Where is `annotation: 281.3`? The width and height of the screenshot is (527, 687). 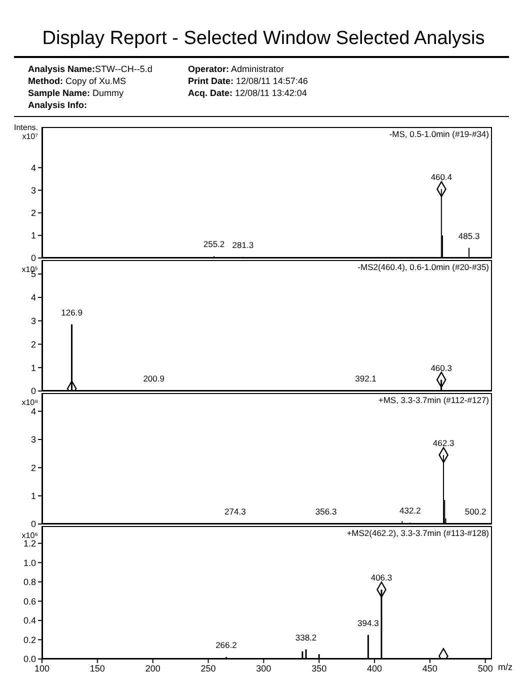
annotation: 281.3 is located at coordinates (243, 245).